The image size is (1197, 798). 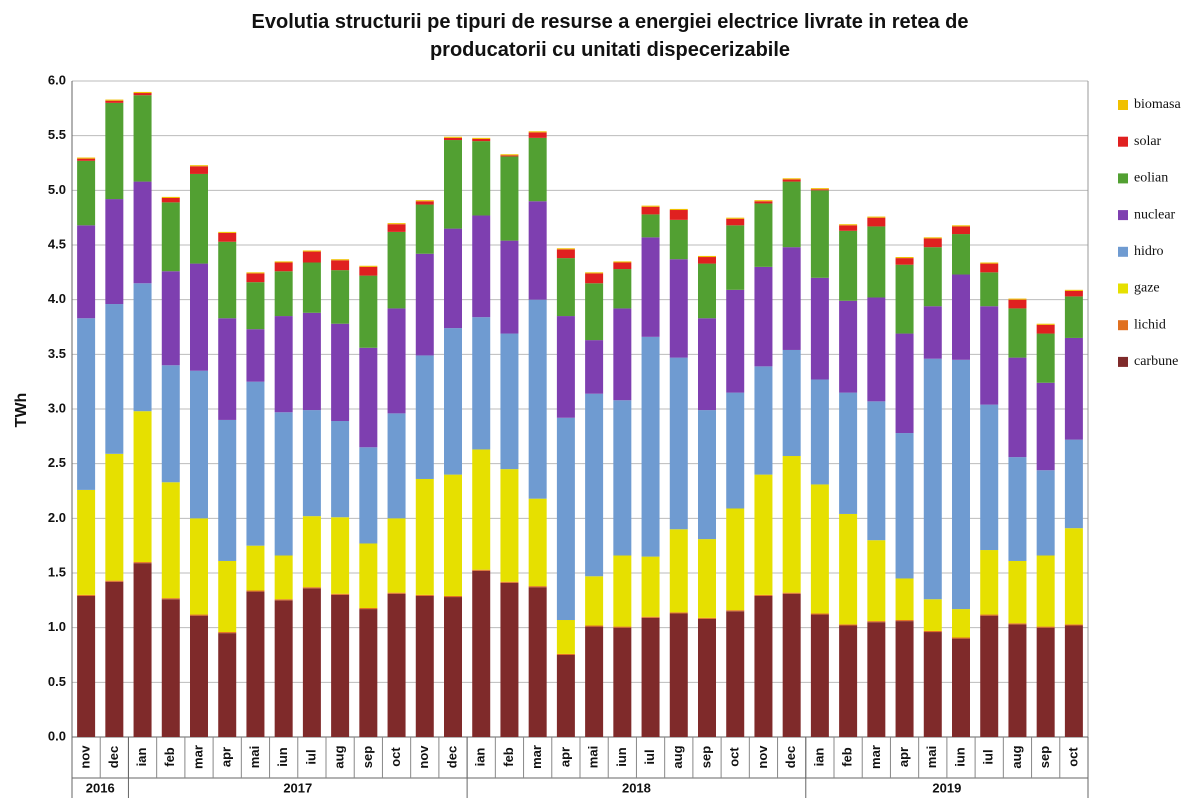 What do you see at coordinates (1156, 361) in the screenshot?
I see `legend-label: carbune` at bounding box center [1156, 361].